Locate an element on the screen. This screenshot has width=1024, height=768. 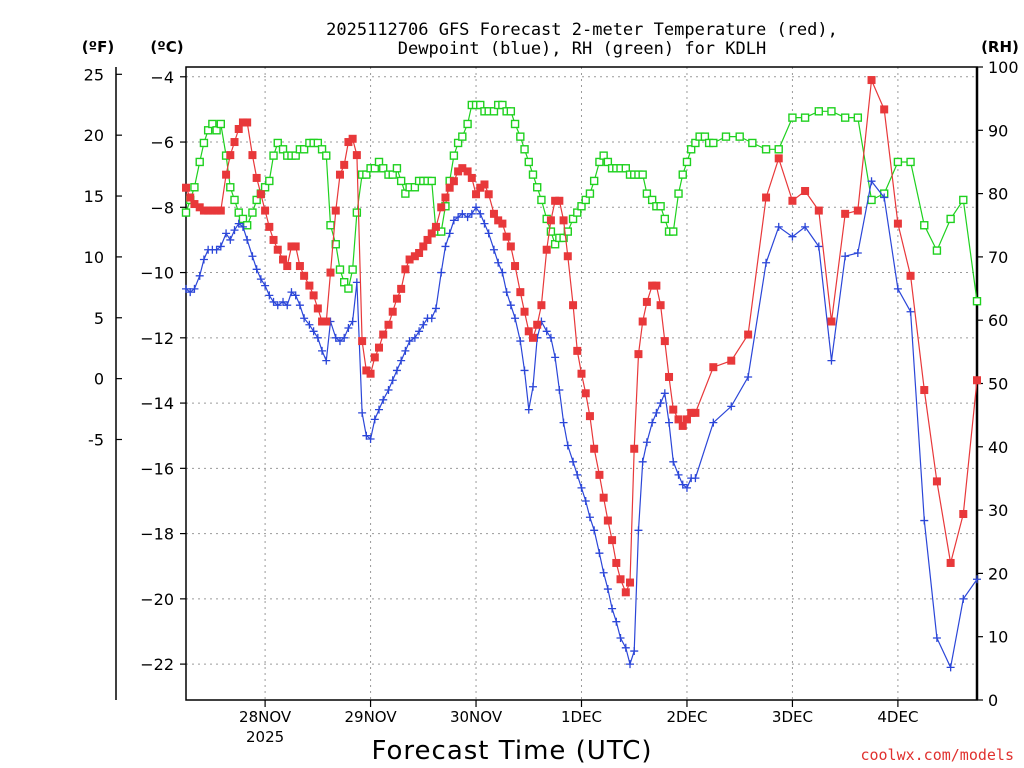
celsius-axis: −4 −6 −8 −10 −12 −14 −16 −18 −20 −22 is located at coordinates (163, 371).